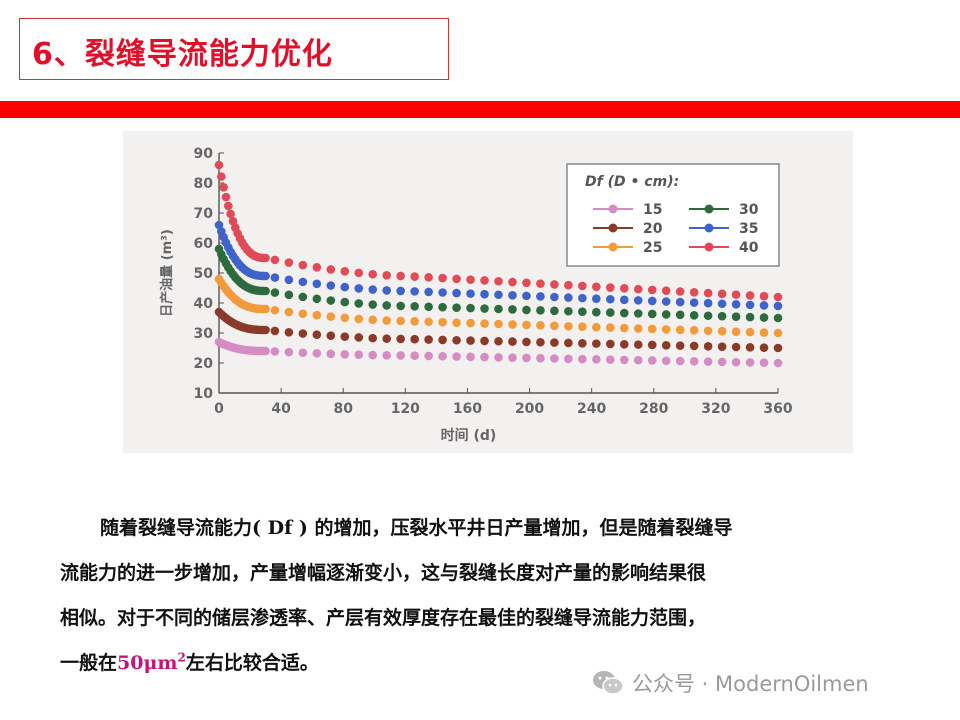 This screenshot has width=960, height=720. I want to click on x-tick-label: 200, so click(529, 409).